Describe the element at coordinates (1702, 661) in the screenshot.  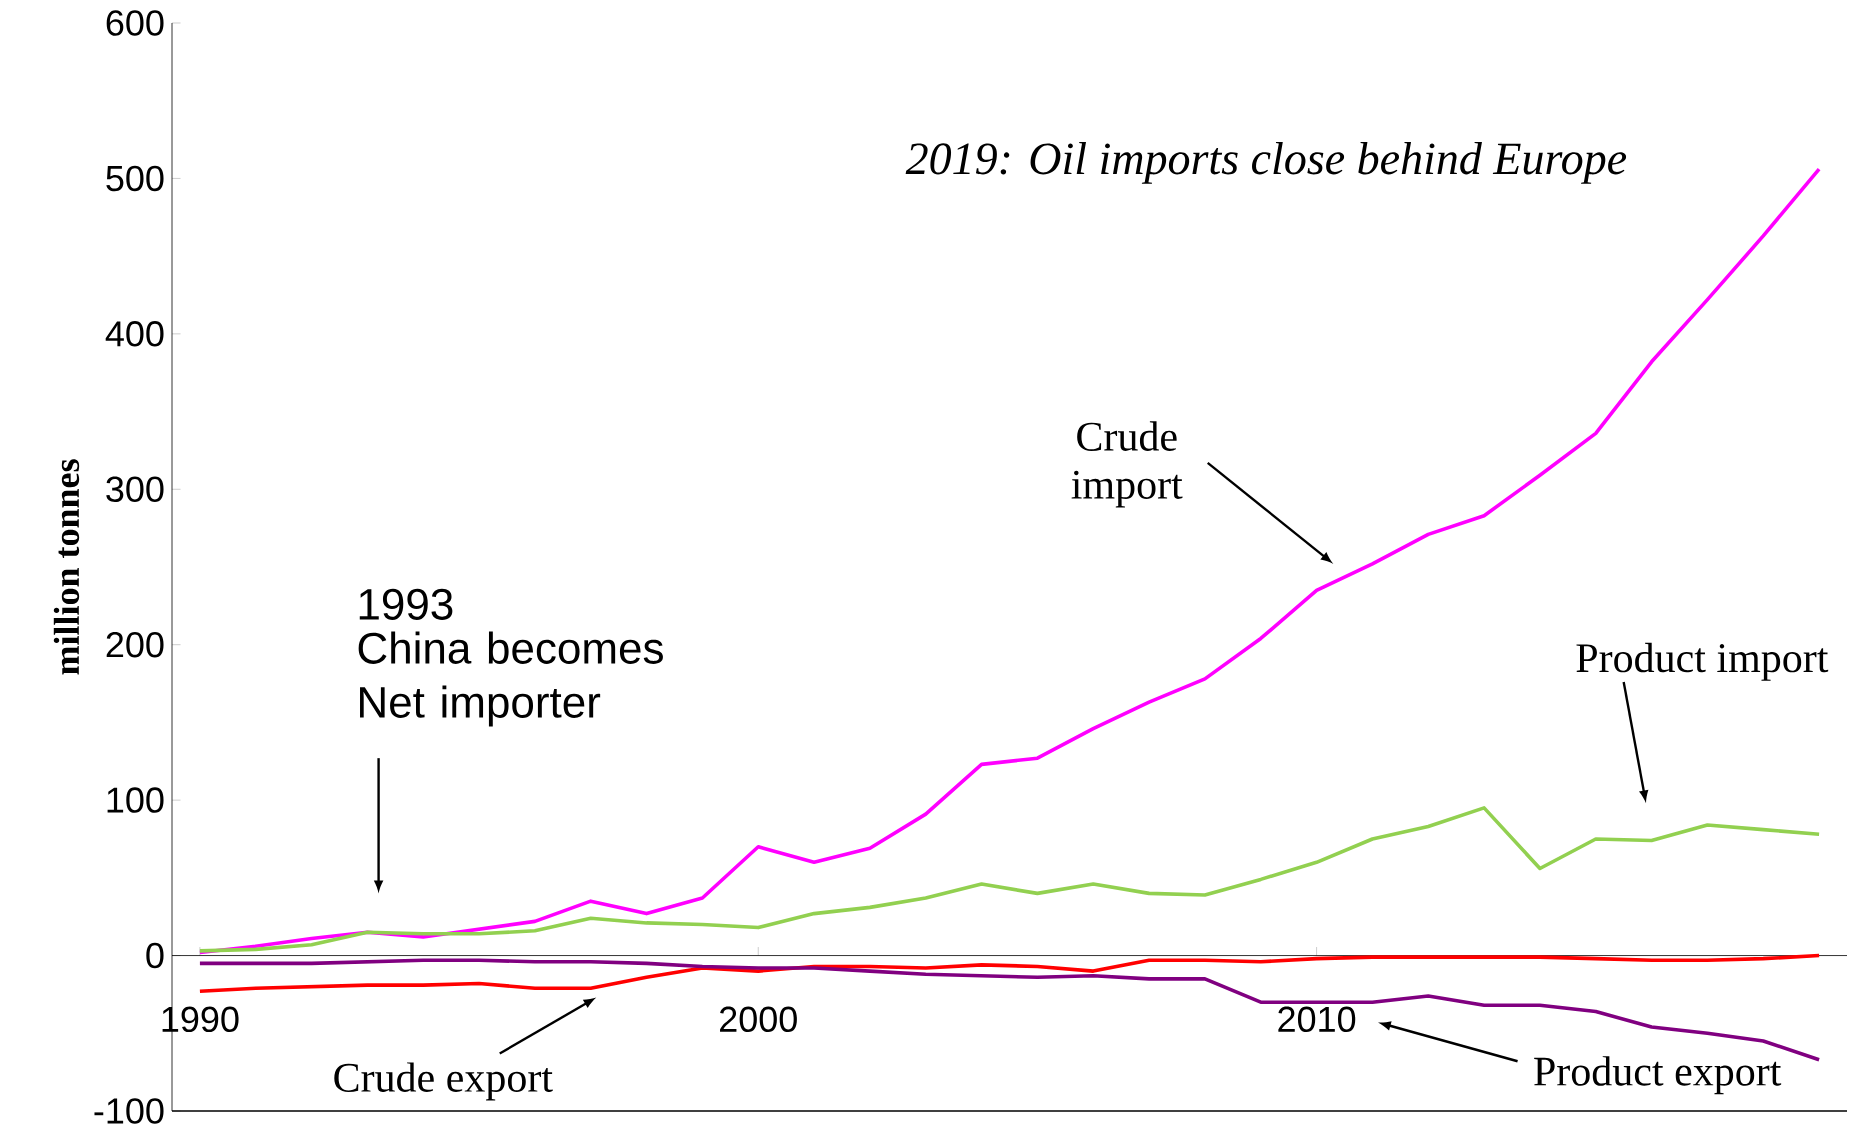
I see `annotation: Product import` at that location.